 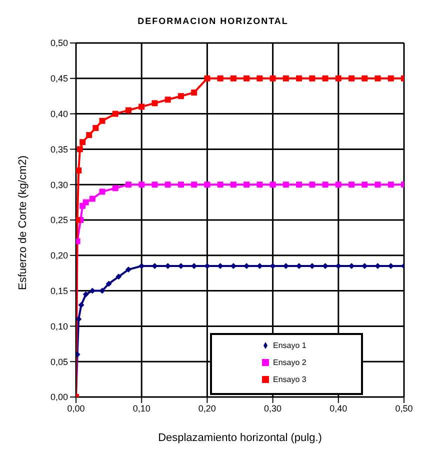 I want to click on y-tick-label: 0,00, so click(x=59, y=397).